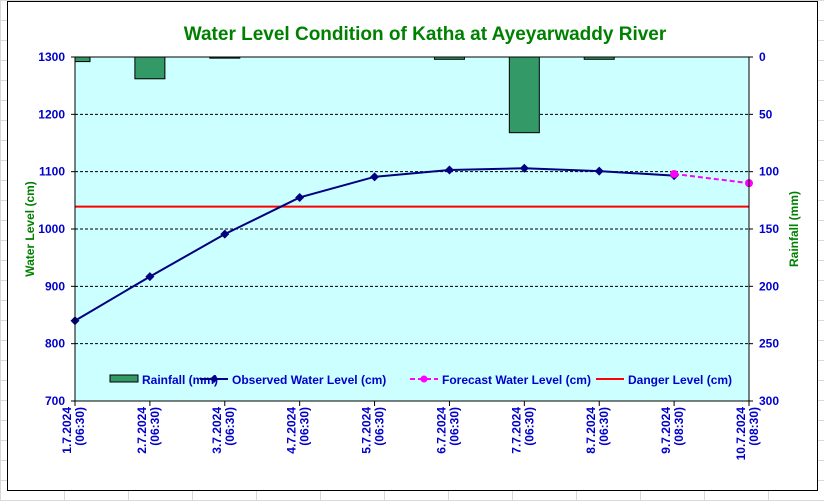 The width and height of the screenshot is (824, 501). I want to click on y2-tick-label: 250, so click(769, 344).